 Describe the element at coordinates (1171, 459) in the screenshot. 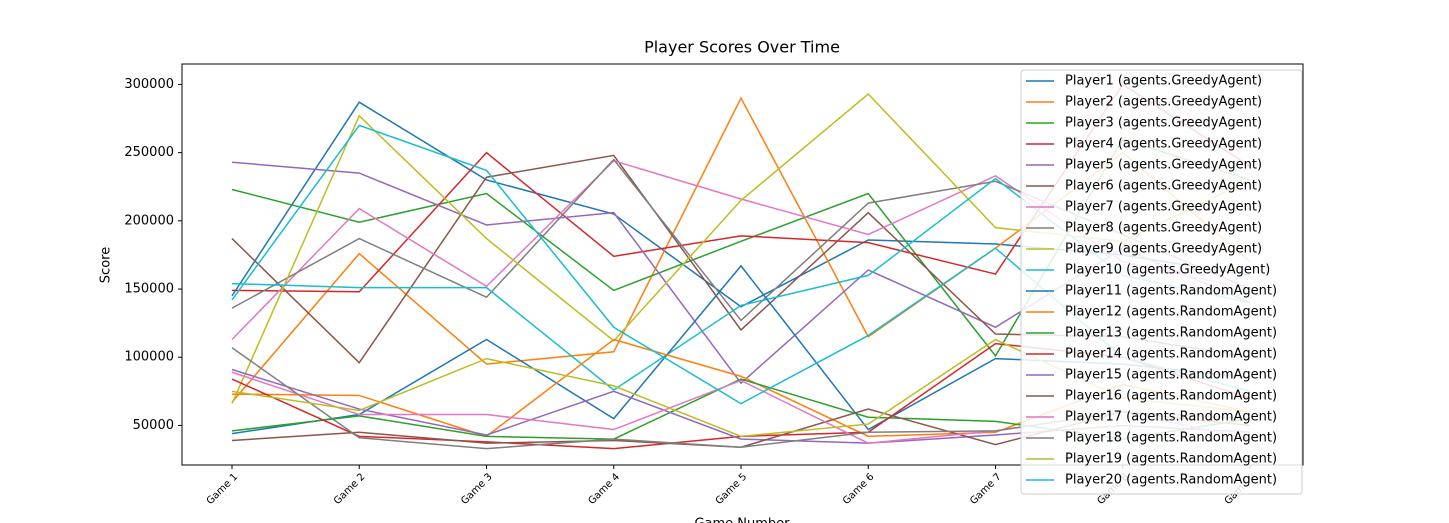

I see `legend-label: Player19 (agents.RandomAgent)` at that location.